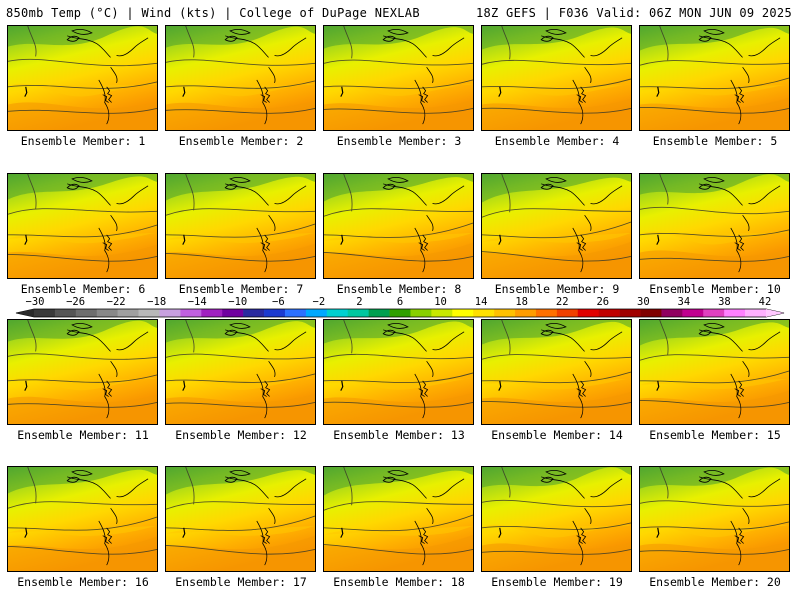  I want to click on colorbar-tick-label: −14, so click(197, 302).